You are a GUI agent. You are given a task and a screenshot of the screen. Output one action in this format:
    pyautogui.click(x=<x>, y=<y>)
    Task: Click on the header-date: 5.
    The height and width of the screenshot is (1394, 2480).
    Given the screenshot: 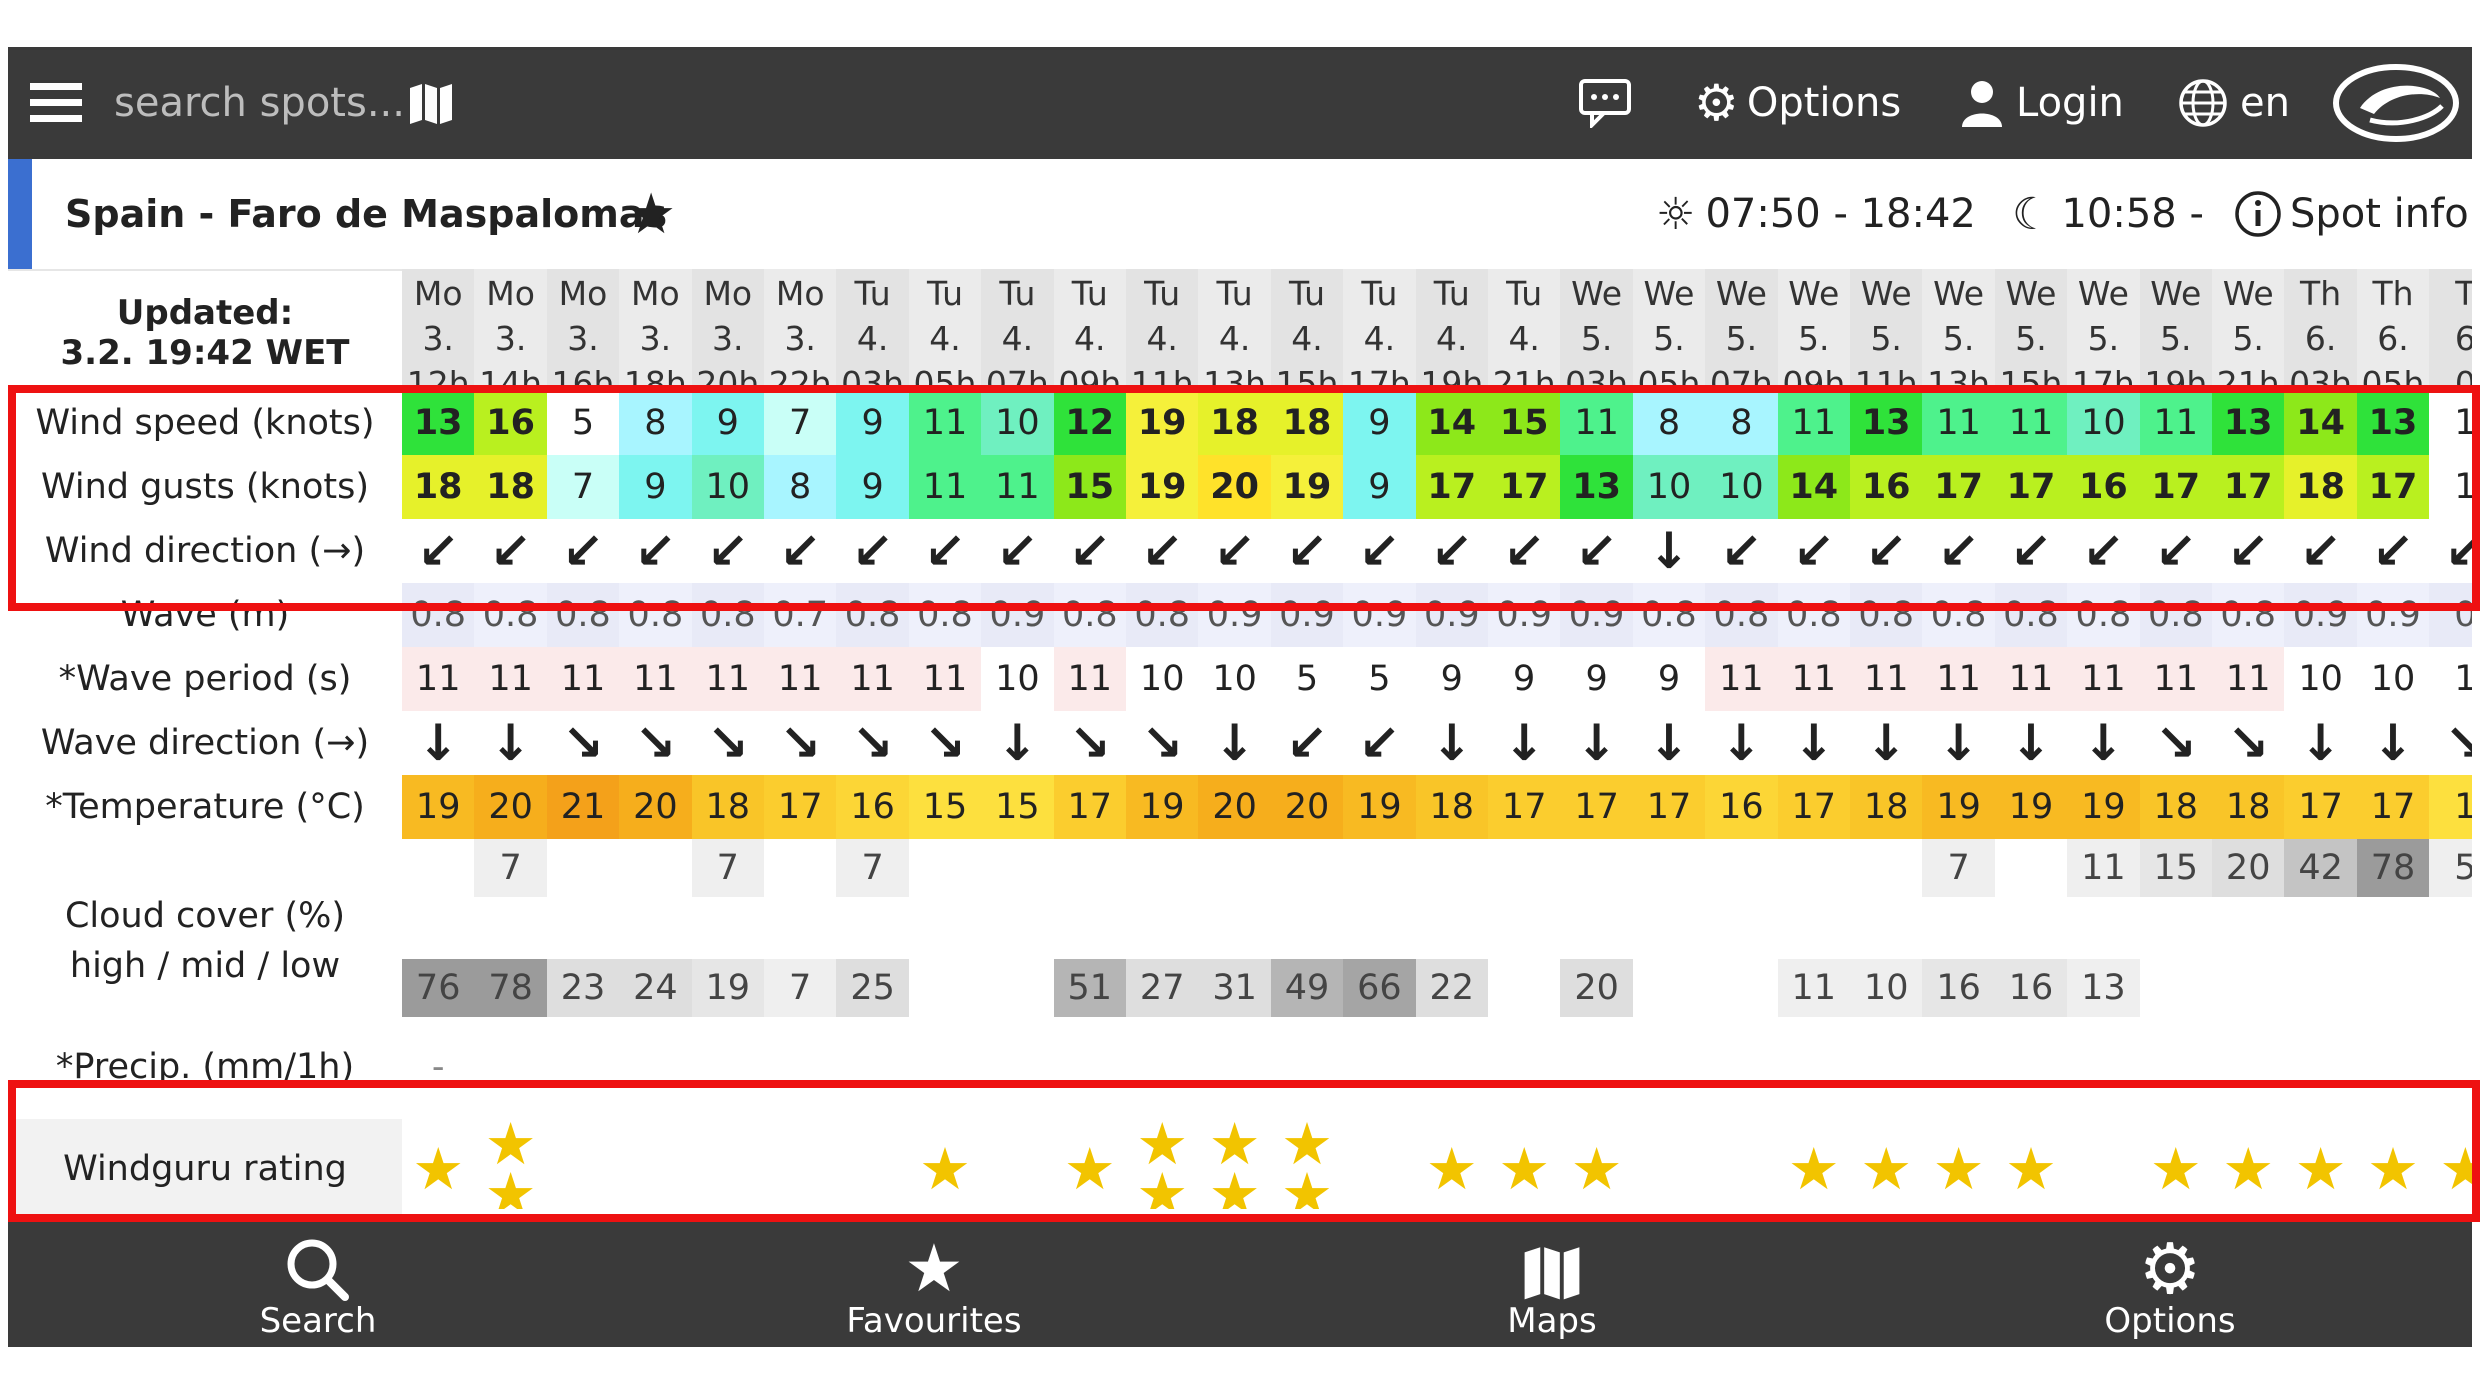 What is the action you would take?
    pyautogui.click(x=2103, y=338)
    